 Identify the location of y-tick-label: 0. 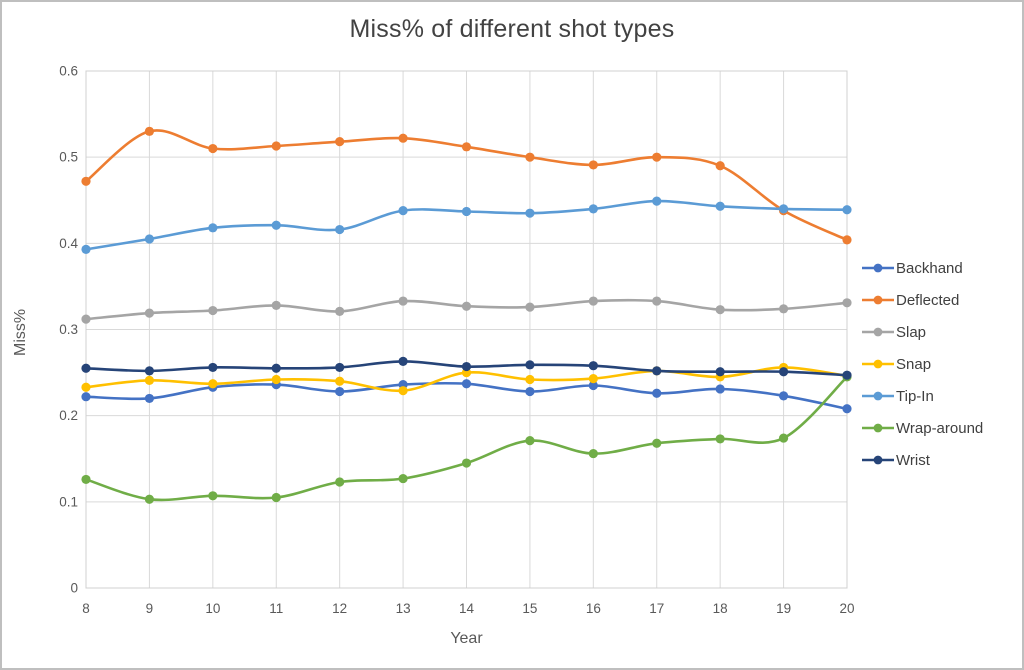
(74, 588).